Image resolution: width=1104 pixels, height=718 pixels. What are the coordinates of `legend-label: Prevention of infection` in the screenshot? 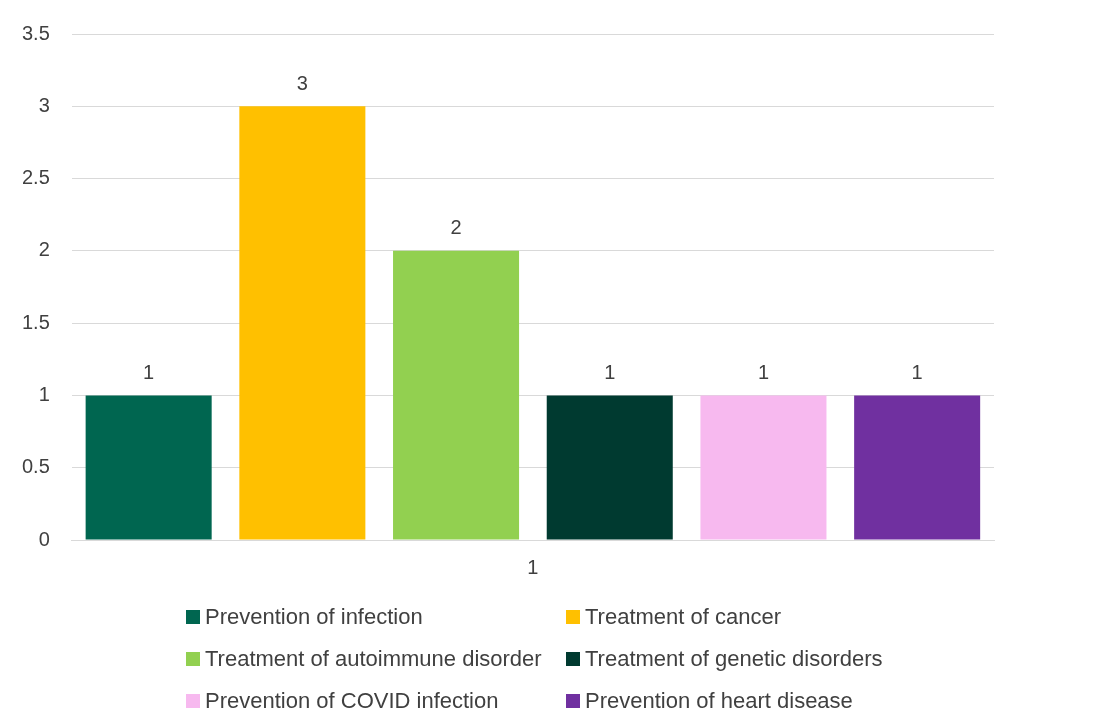 It's located at (314, 617).